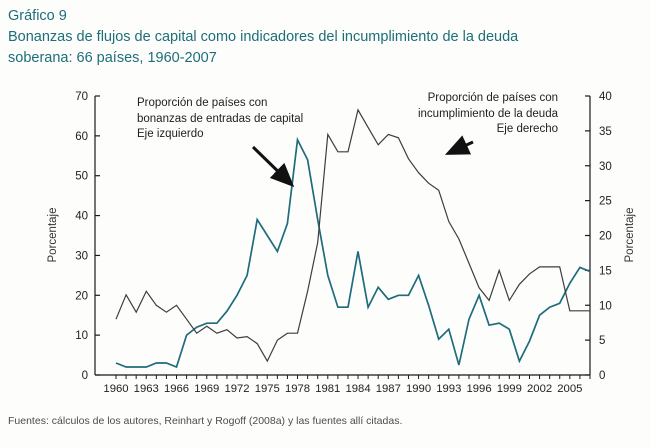 The width and height of the screenshot is (651, 448). What do you see at coordinates (605, 237) in the screenshot?
I see `right-tick-label: 20` at bounding box center [605, 237].